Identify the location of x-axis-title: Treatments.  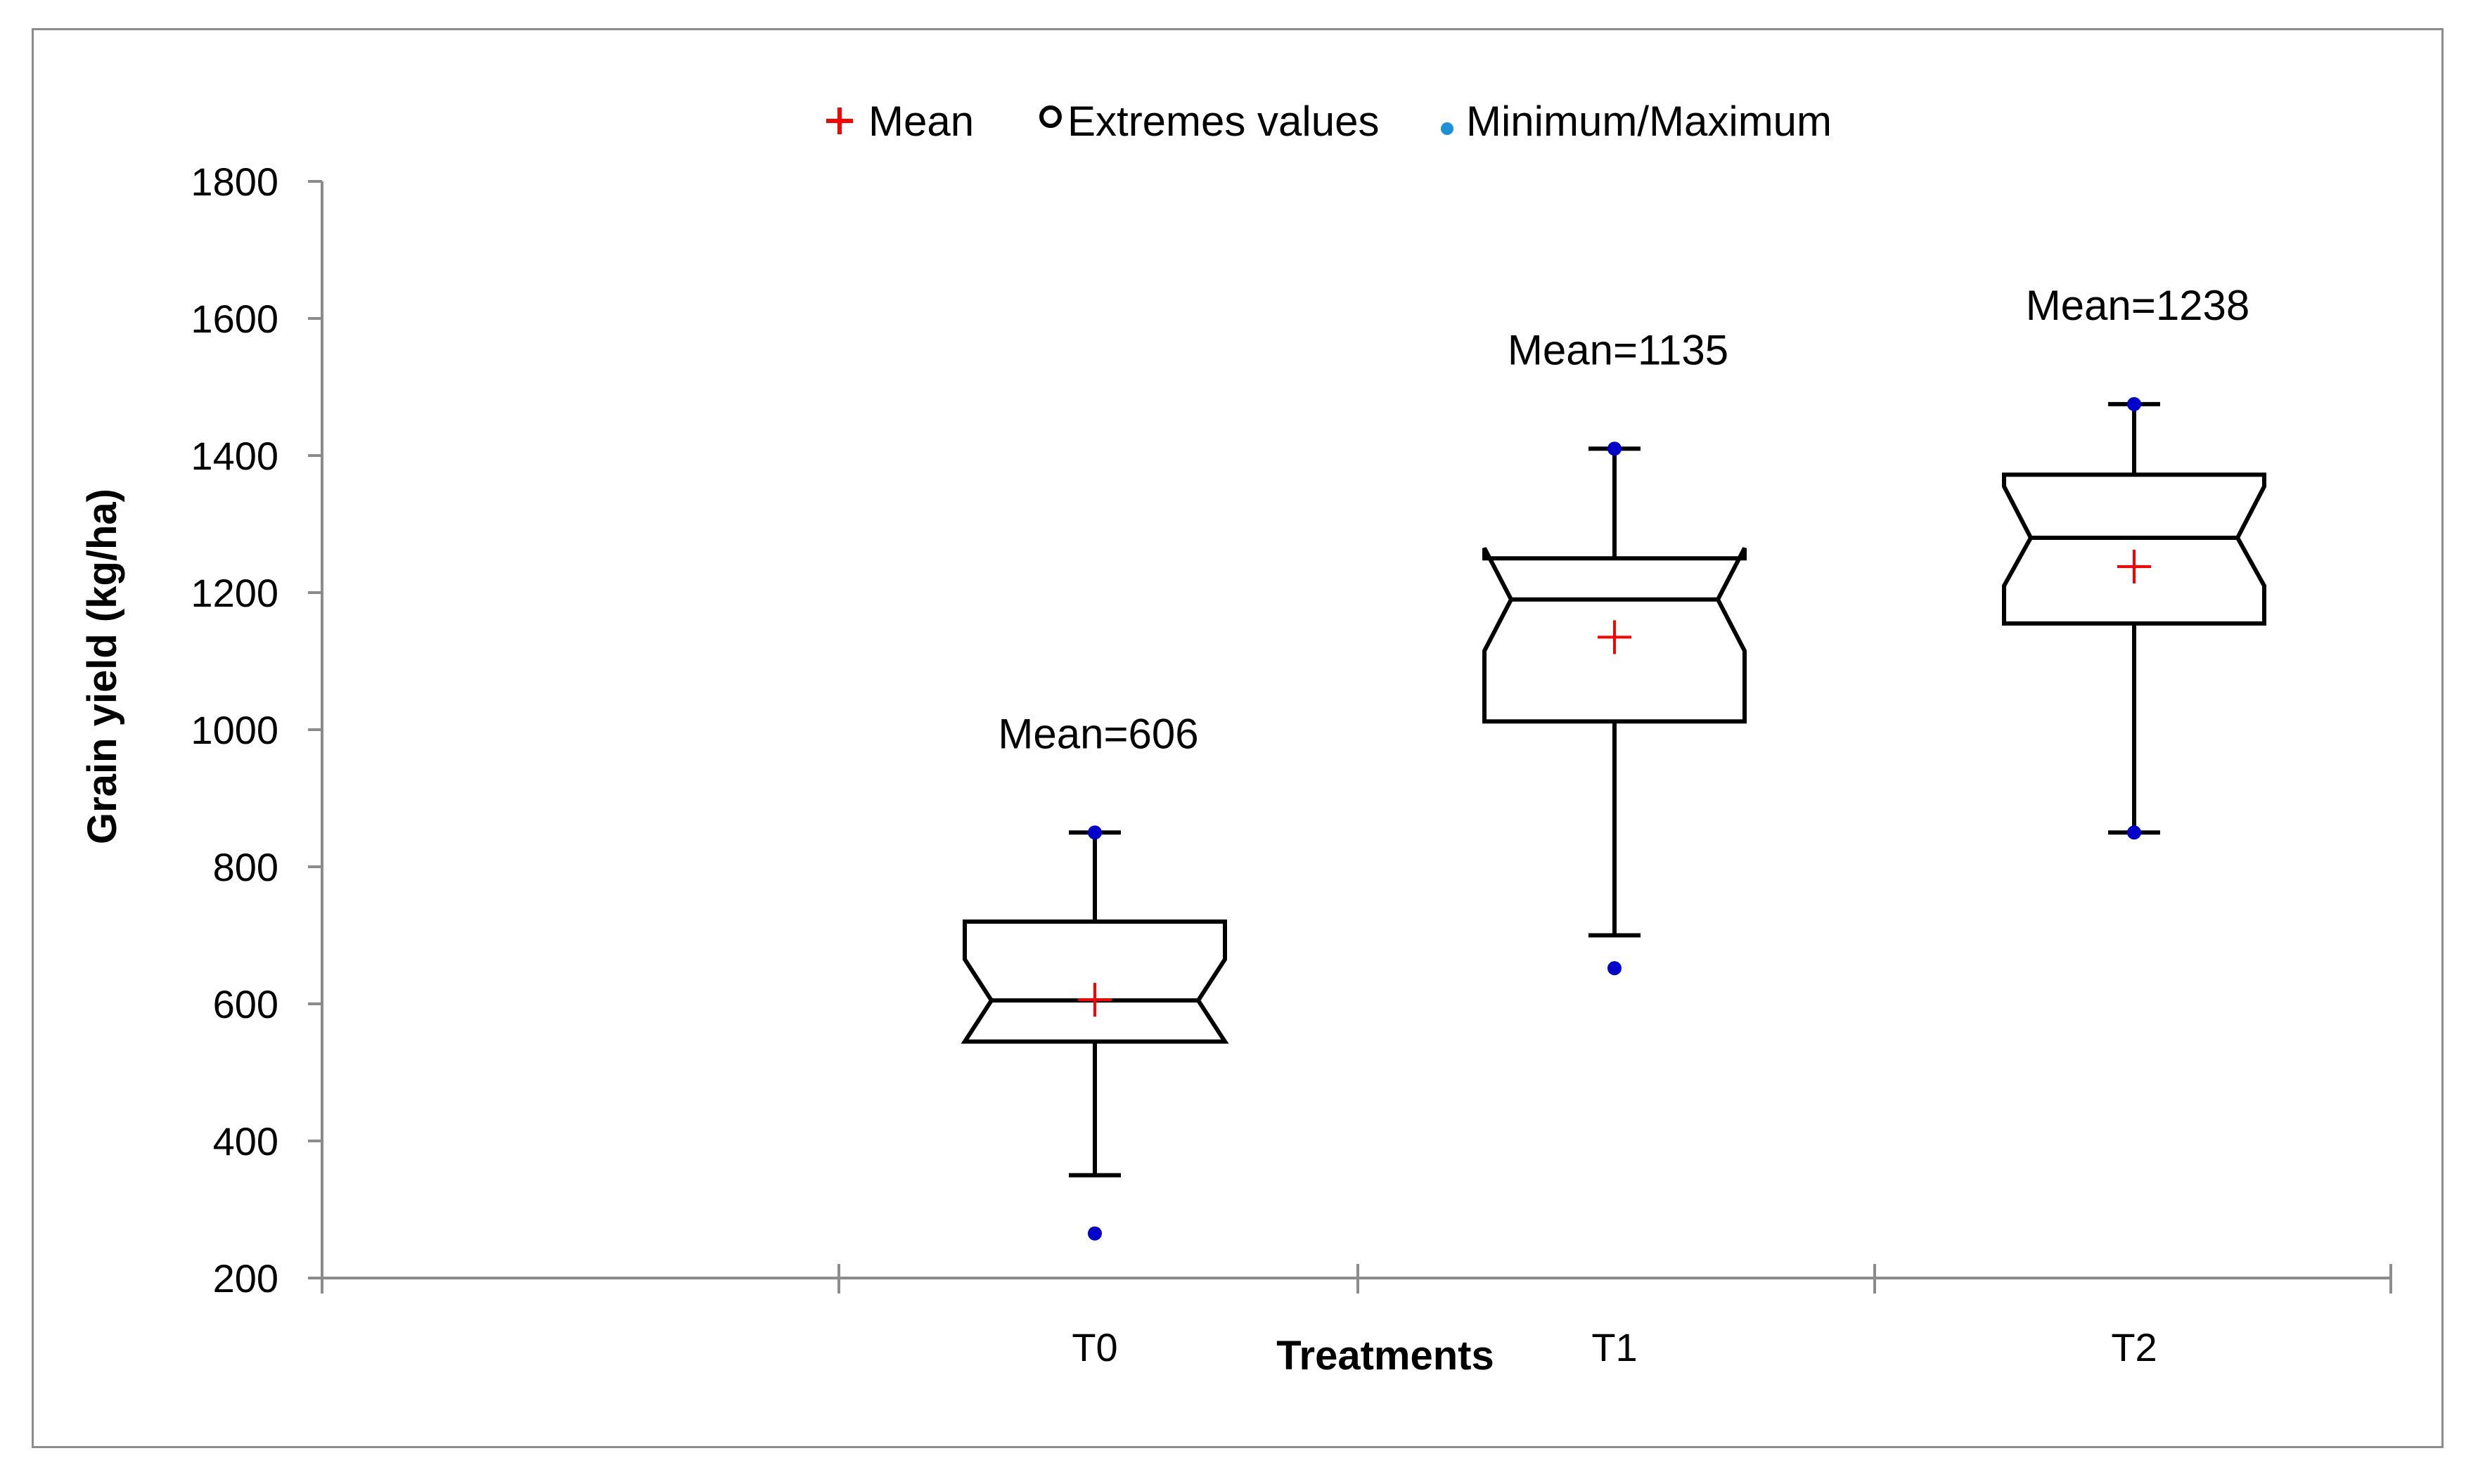
(1385, 1356).